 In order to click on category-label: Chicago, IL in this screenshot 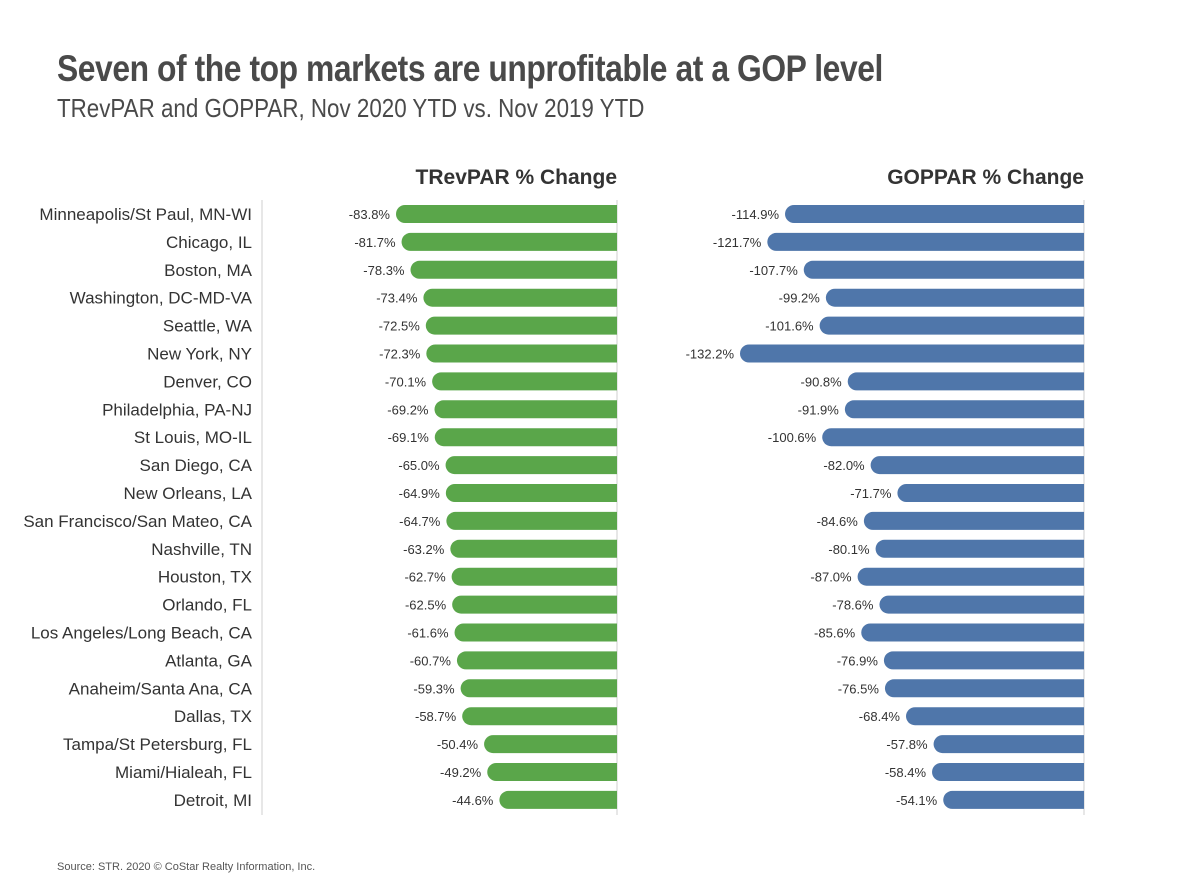, I will do `click(209, 242)`.